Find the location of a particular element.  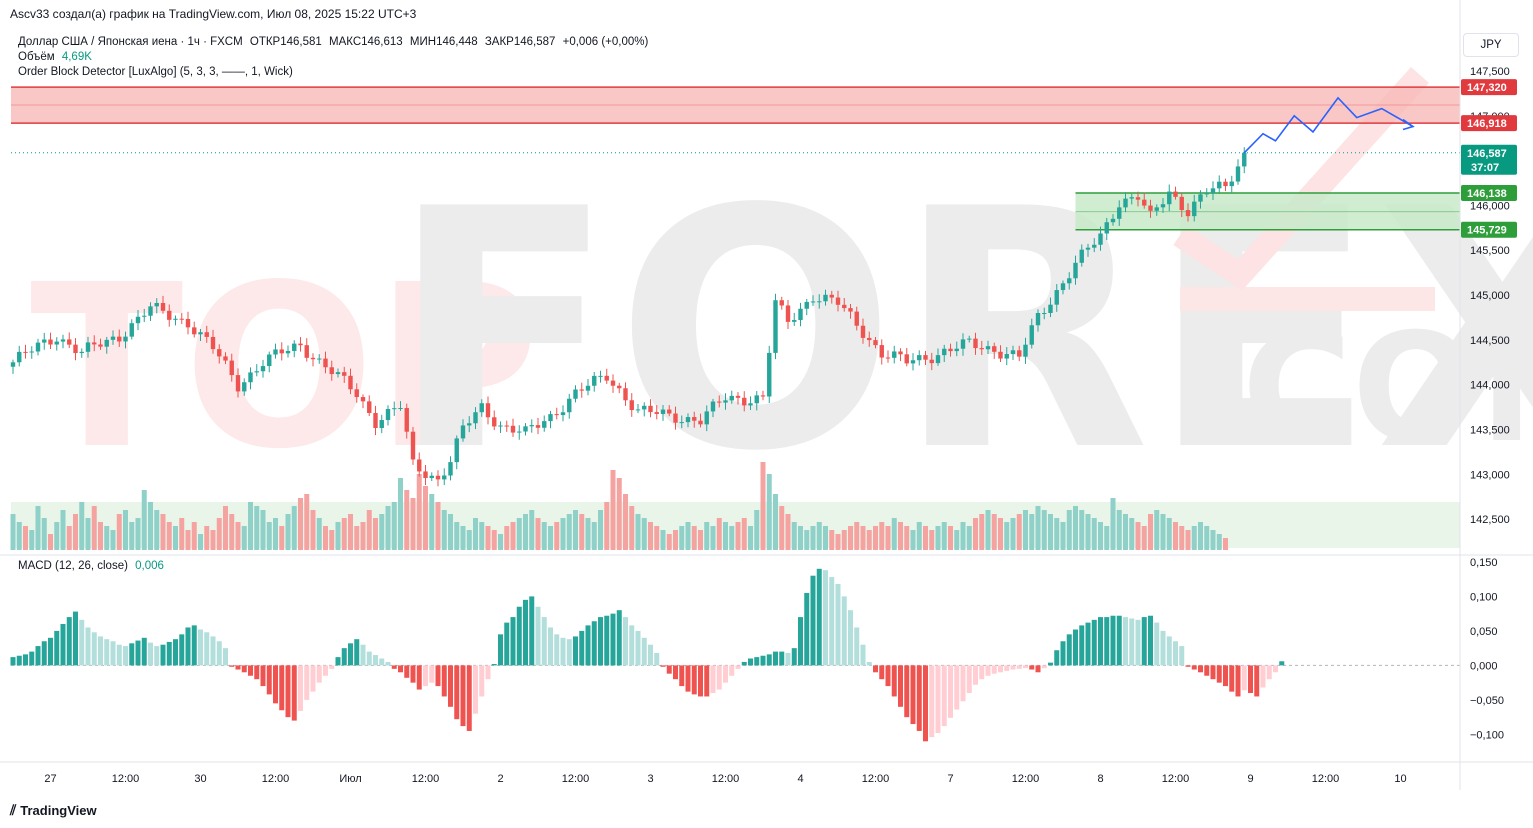

forecast-arrowhead is located at coordinates (1408, 124).